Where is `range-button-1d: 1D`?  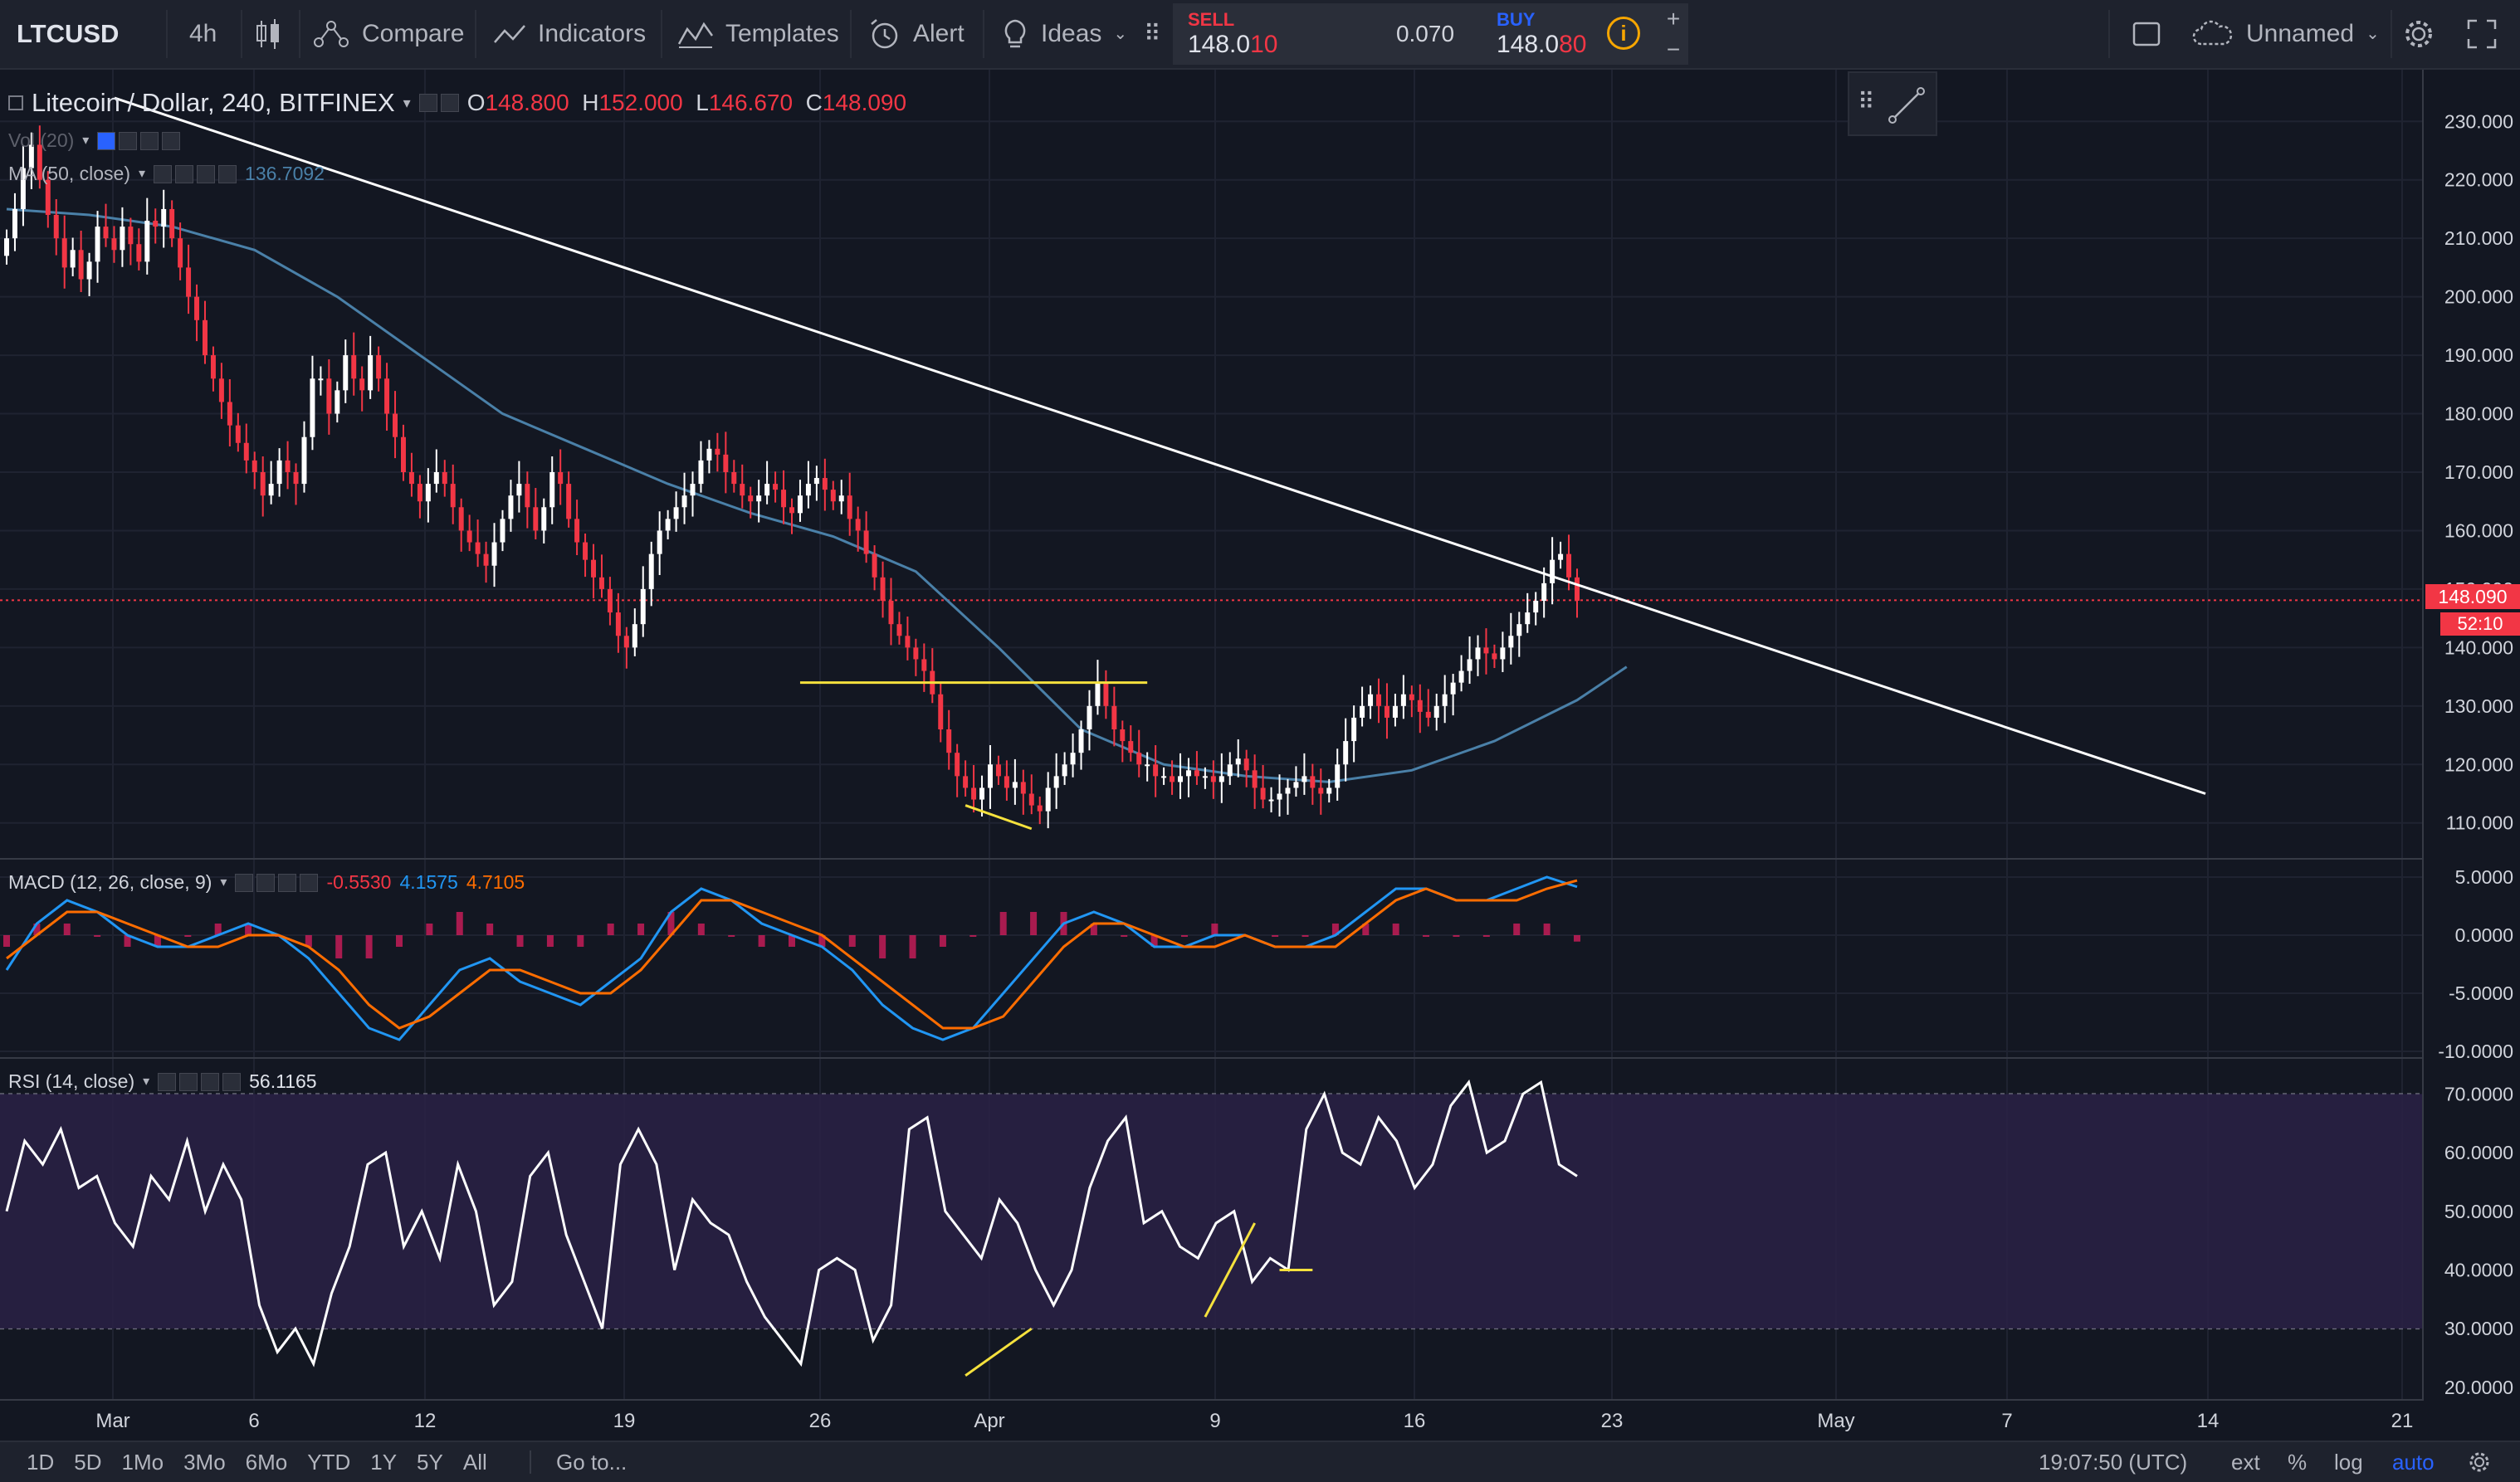
range-button-1d: 1D is located at coordinates (41, 1462).